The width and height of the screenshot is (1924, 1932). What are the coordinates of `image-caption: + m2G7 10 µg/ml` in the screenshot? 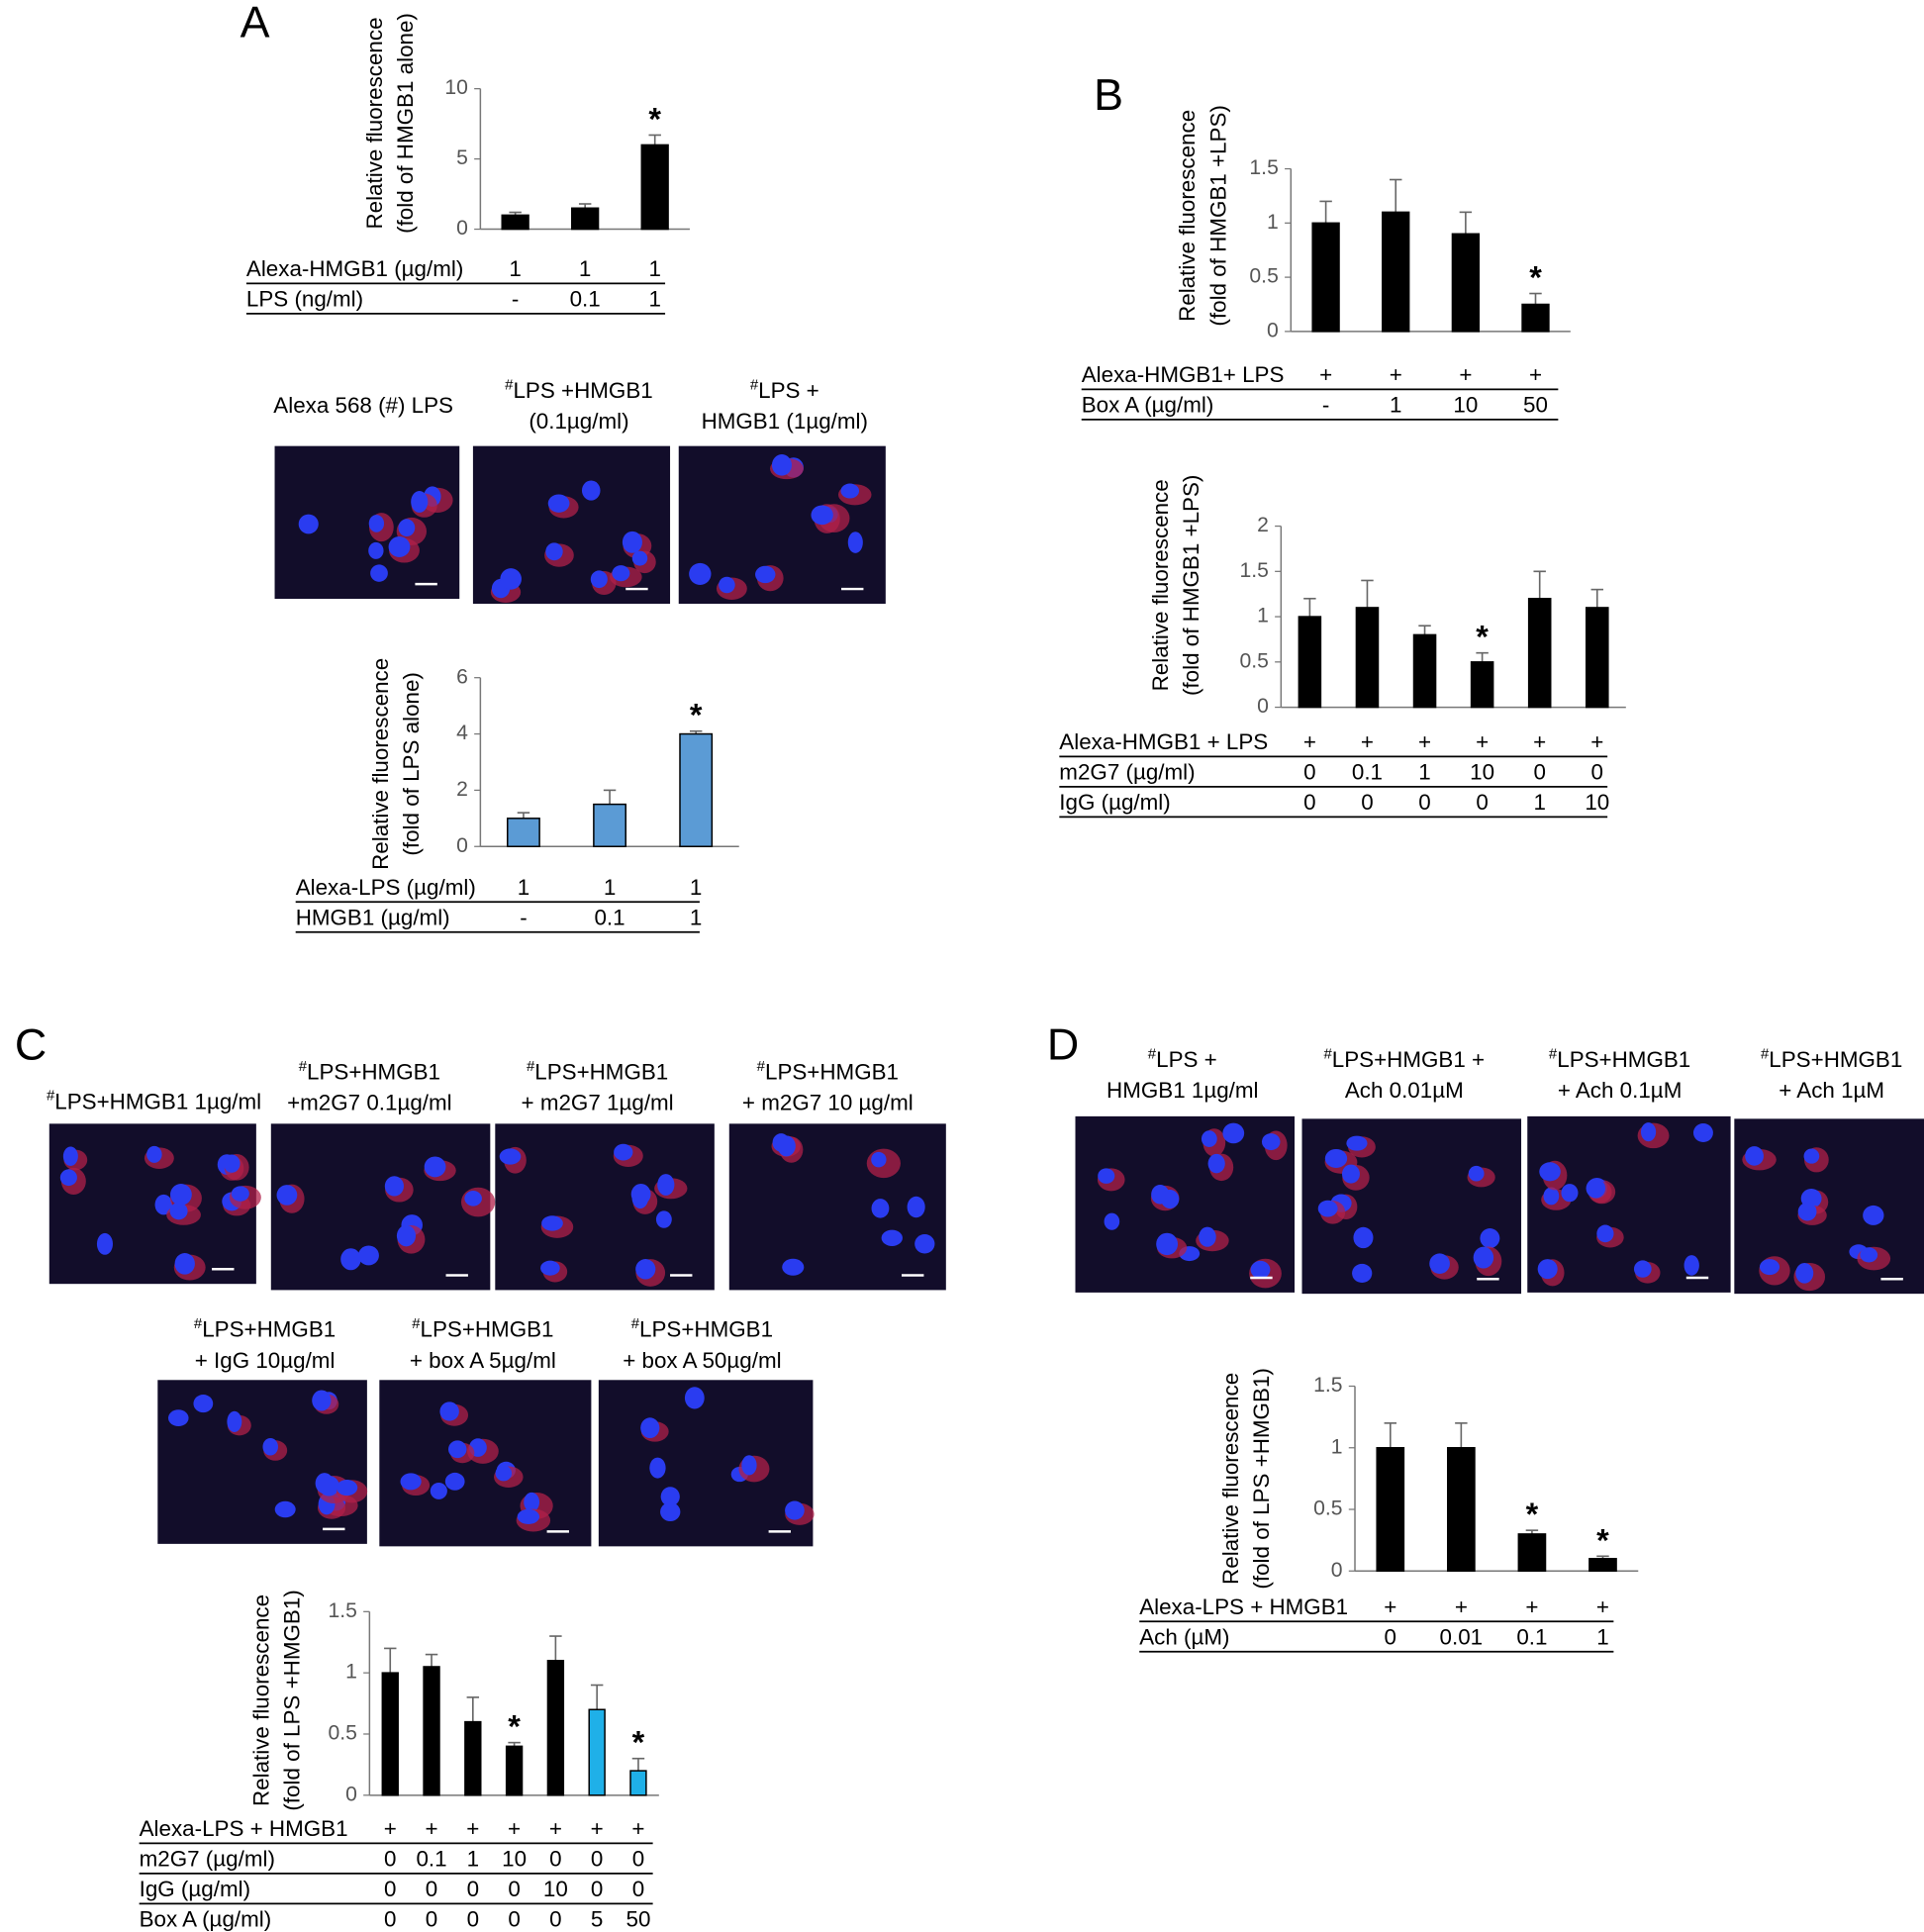 It's located at (828, 1103).